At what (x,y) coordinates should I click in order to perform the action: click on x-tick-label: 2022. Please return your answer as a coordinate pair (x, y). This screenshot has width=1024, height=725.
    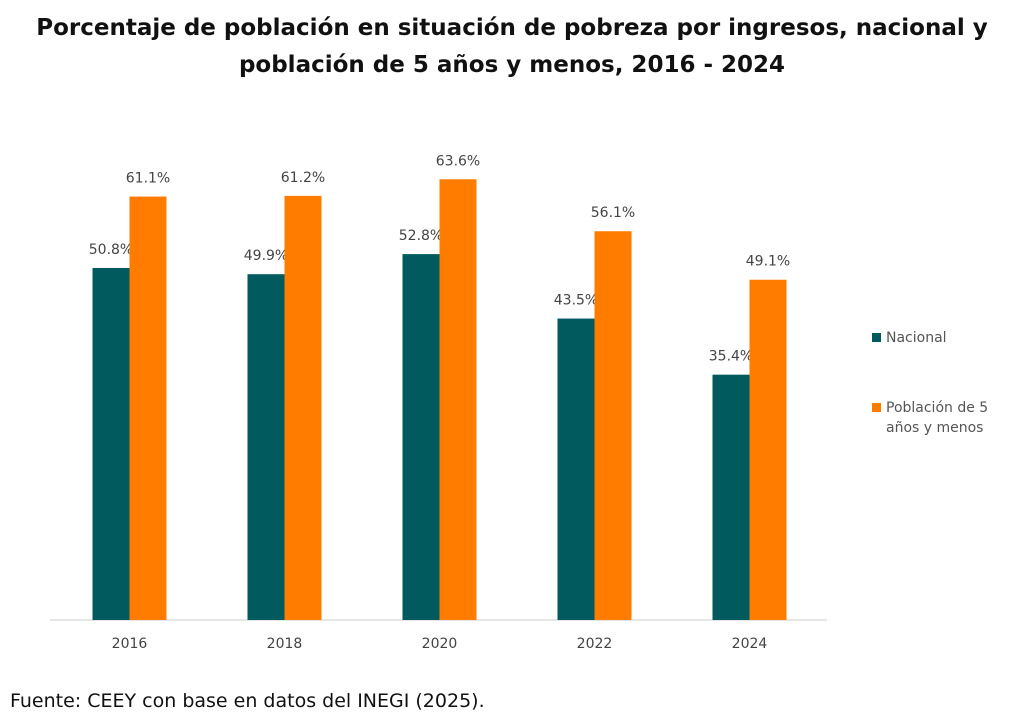
    Looking at the image, I should click on (595, 644).